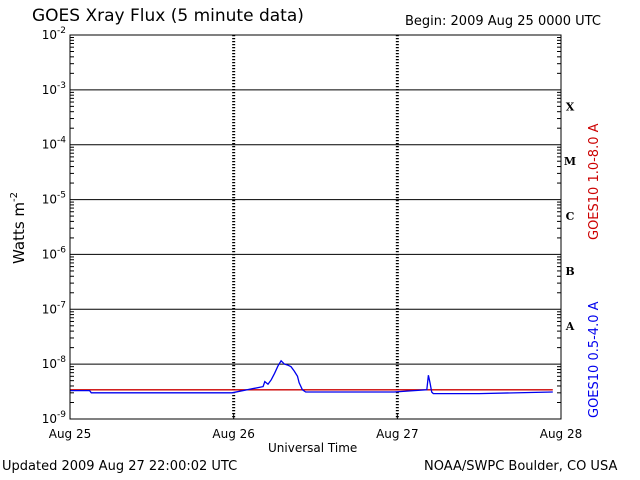 Image resolution: width=640 pixels, height=480 pixels. Describe the element at coordinates (503, 21) in the screenshot. I see `begin-time: Begin: 2009 Aug 25 0000 UTC` at that location.